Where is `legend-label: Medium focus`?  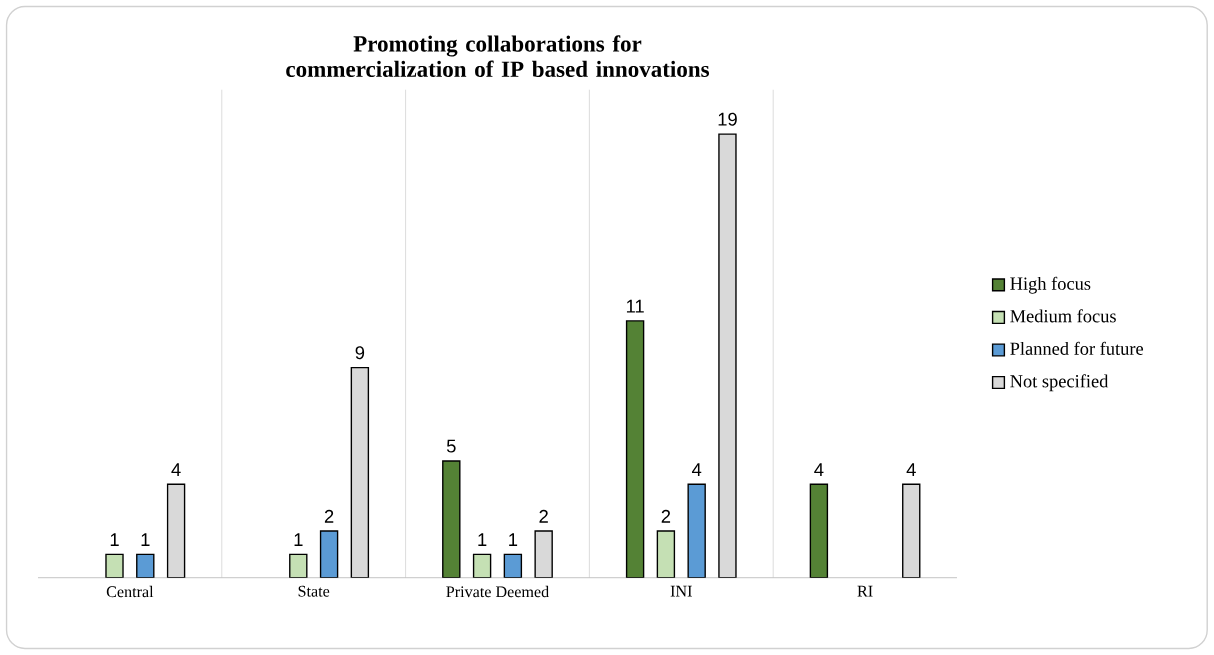 legend-label: Medium focus is located at coordinates (1063, 316).